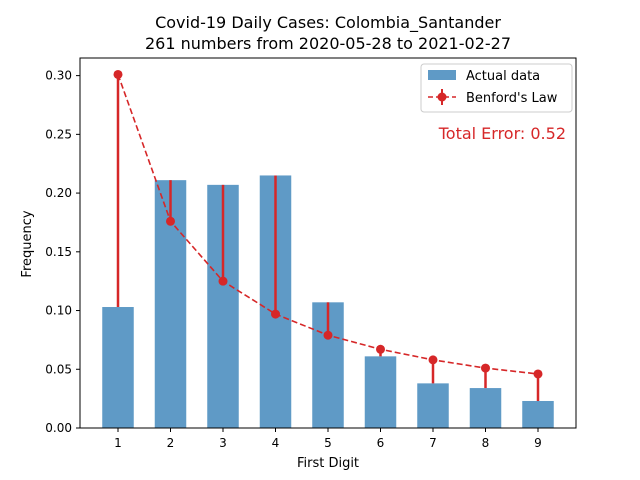 Image resolution: width=640 pixels, height=480 pixels. Describe the element at coordinates (442, 97) in the screenshot. I see `legend-swatch-benfords-law-marker` at that location.